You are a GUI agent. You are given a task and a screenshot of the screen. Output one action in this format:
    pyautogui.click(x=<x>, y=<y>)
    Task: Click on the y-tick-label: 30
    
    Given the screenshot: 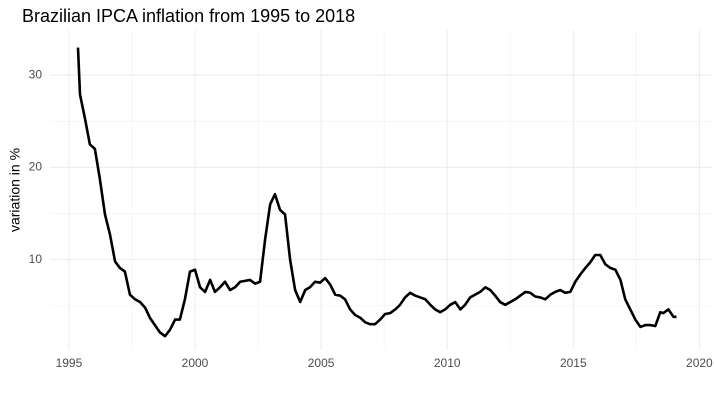 What is the action you would take?
    pyautogui.click(x=36, y=74)
    